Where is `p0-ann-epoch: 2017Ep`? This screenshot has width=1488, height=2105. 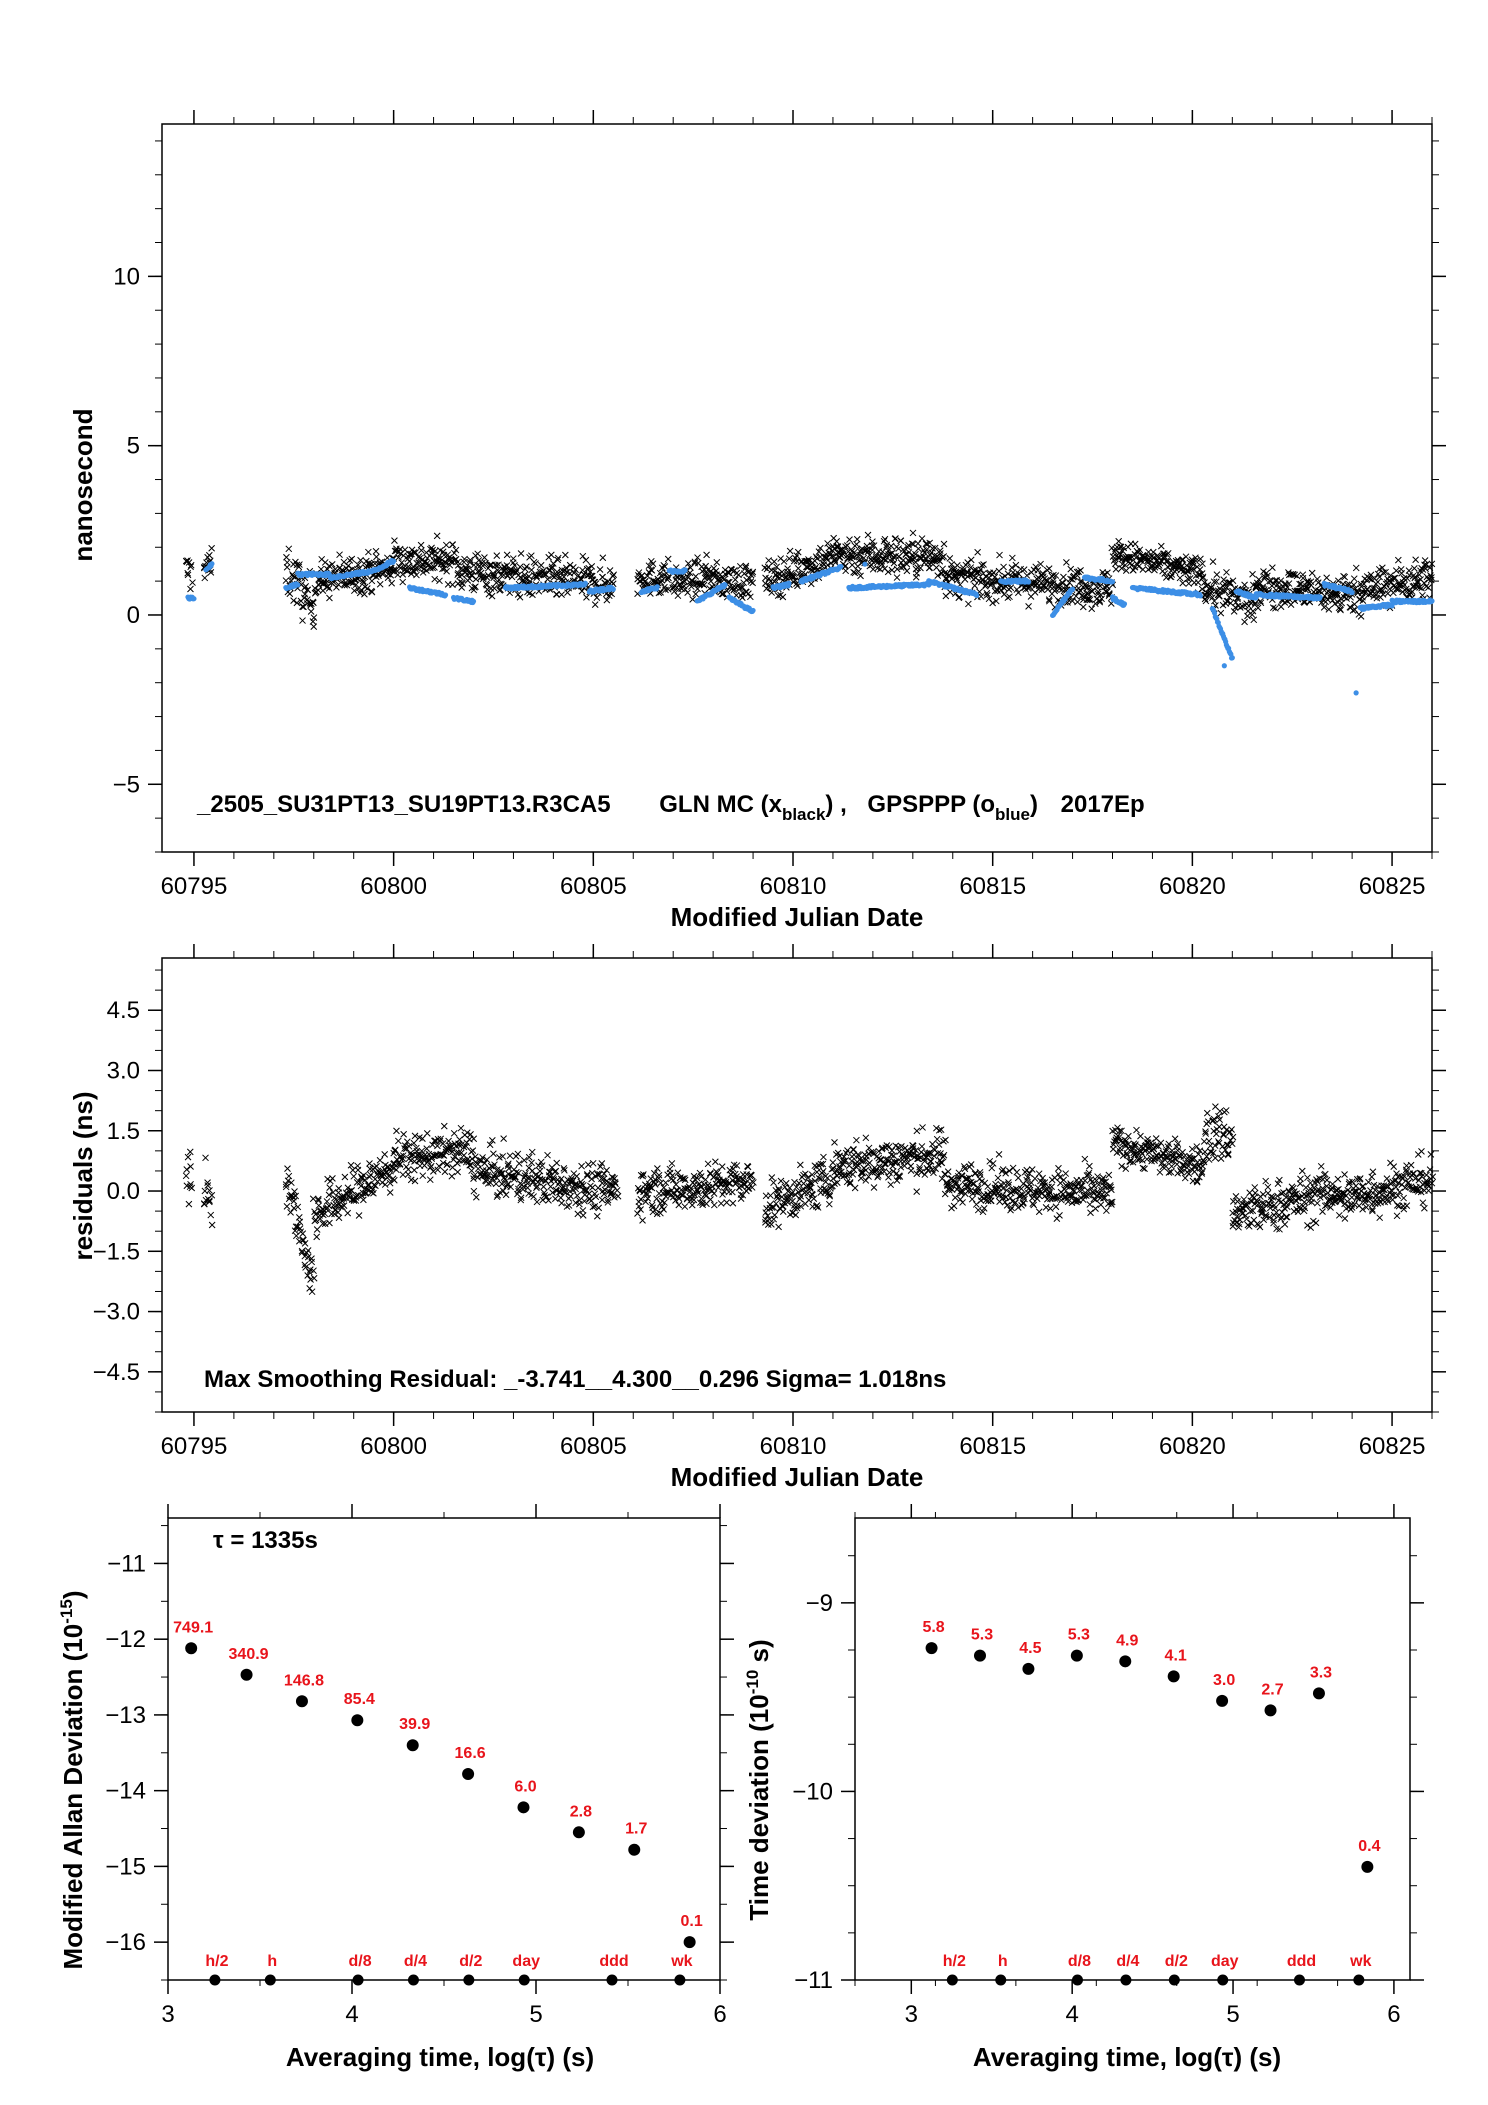 p0-ann-epoch: 2017Ep is located at coordinates (1103, 804).